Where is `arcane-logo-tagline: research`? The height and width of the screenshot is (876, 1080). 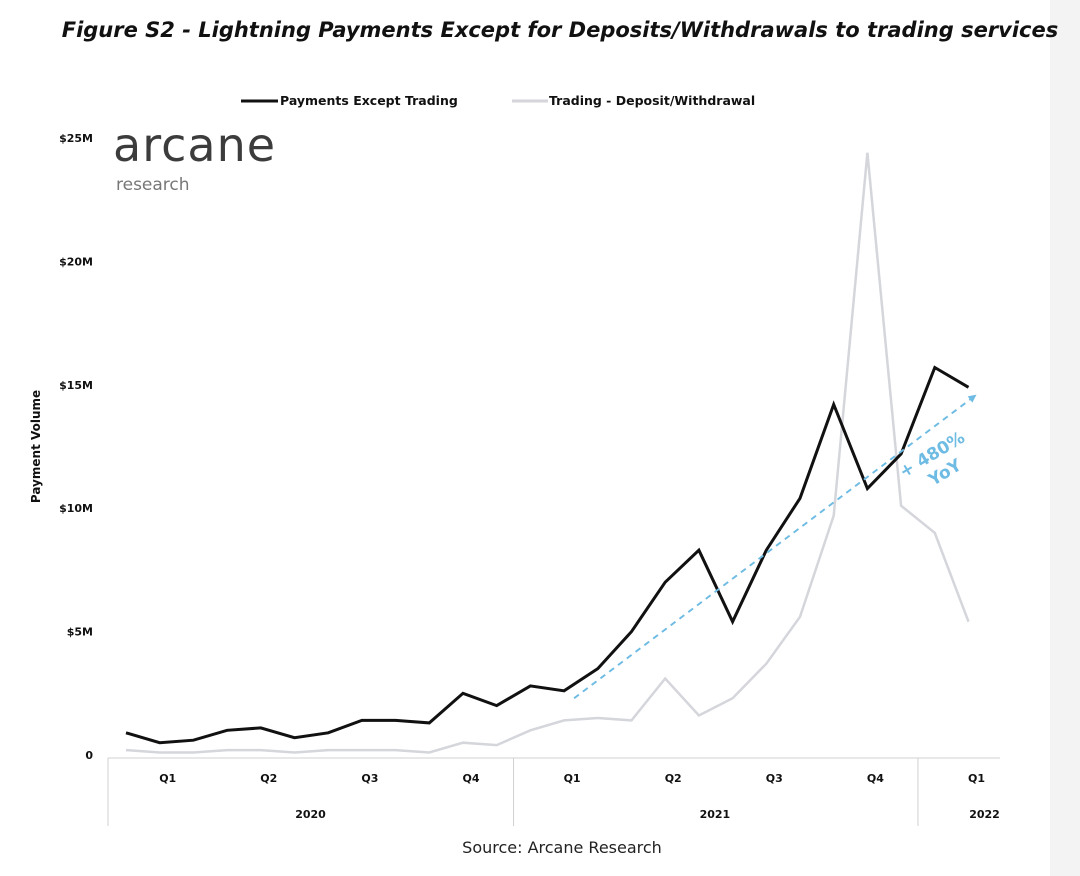
arcane-logo-tagline: research is located at coordinates (153, 185).